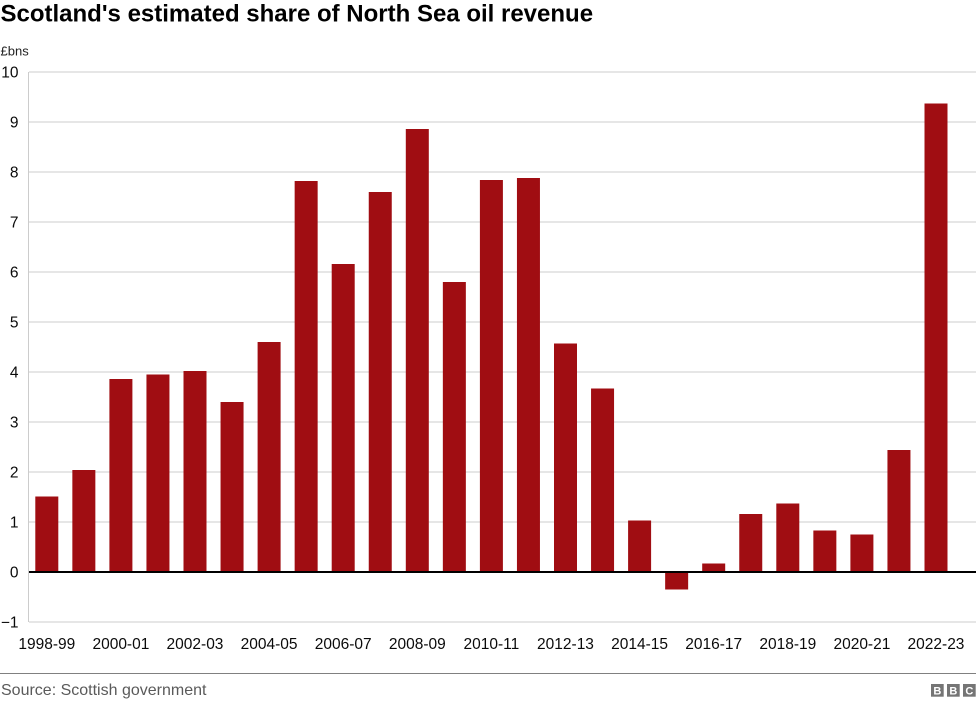  I want to click on svg-text: 3, so click(14, 423).